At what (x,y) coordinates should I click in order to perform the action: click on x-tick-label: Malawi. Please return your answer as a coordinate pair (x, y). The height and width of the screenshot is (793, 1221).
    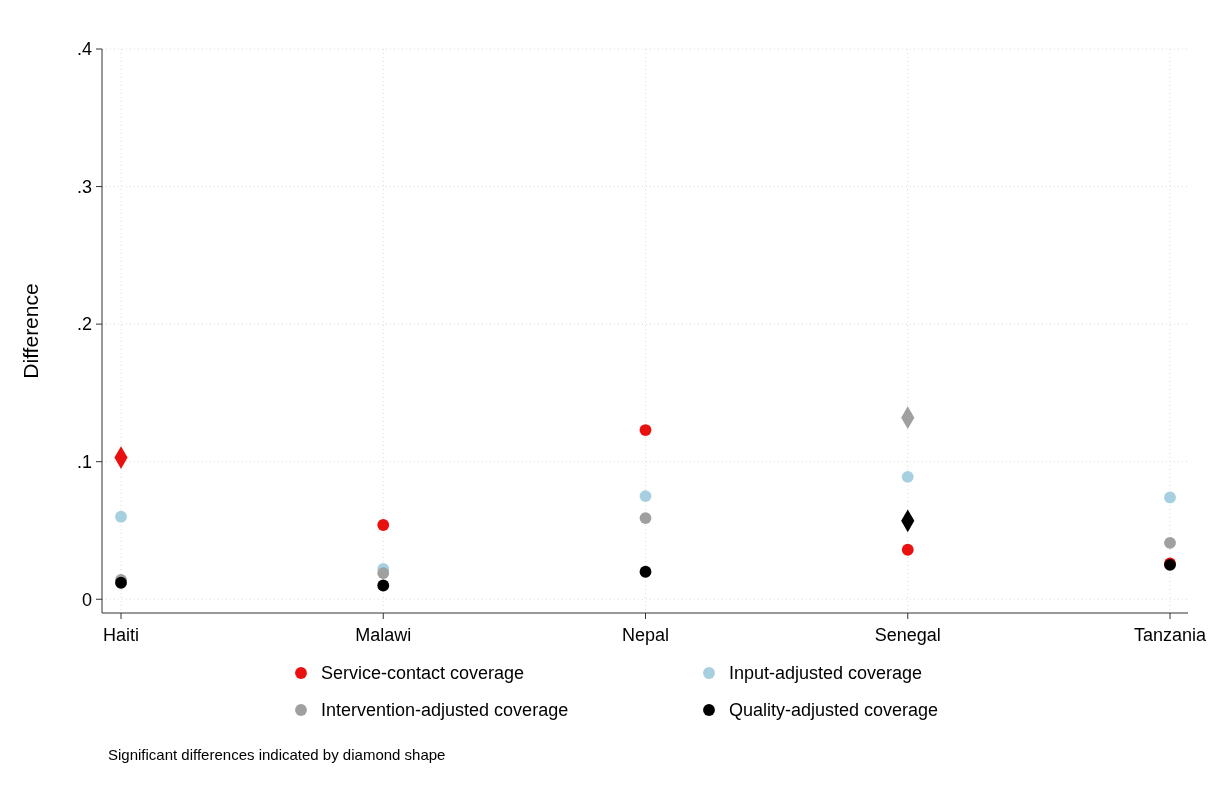
    Looking at the image, I should click on (383, 635).